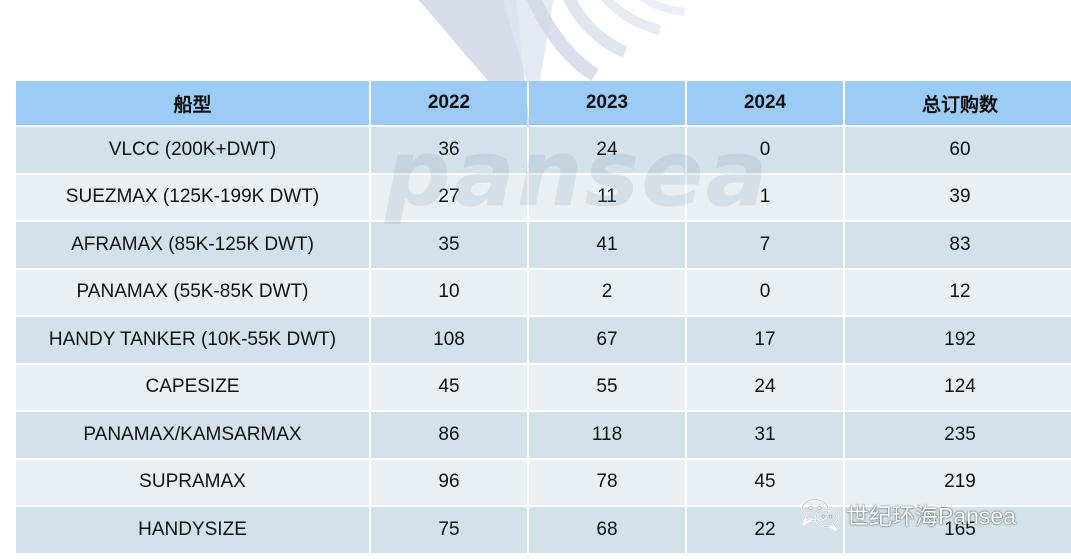 This screenshot has height=559, width=1071. What do you see at coordinates (958, 292) in the screenshot?
I see `cell-total: 12` at bounding box center [958, 292].